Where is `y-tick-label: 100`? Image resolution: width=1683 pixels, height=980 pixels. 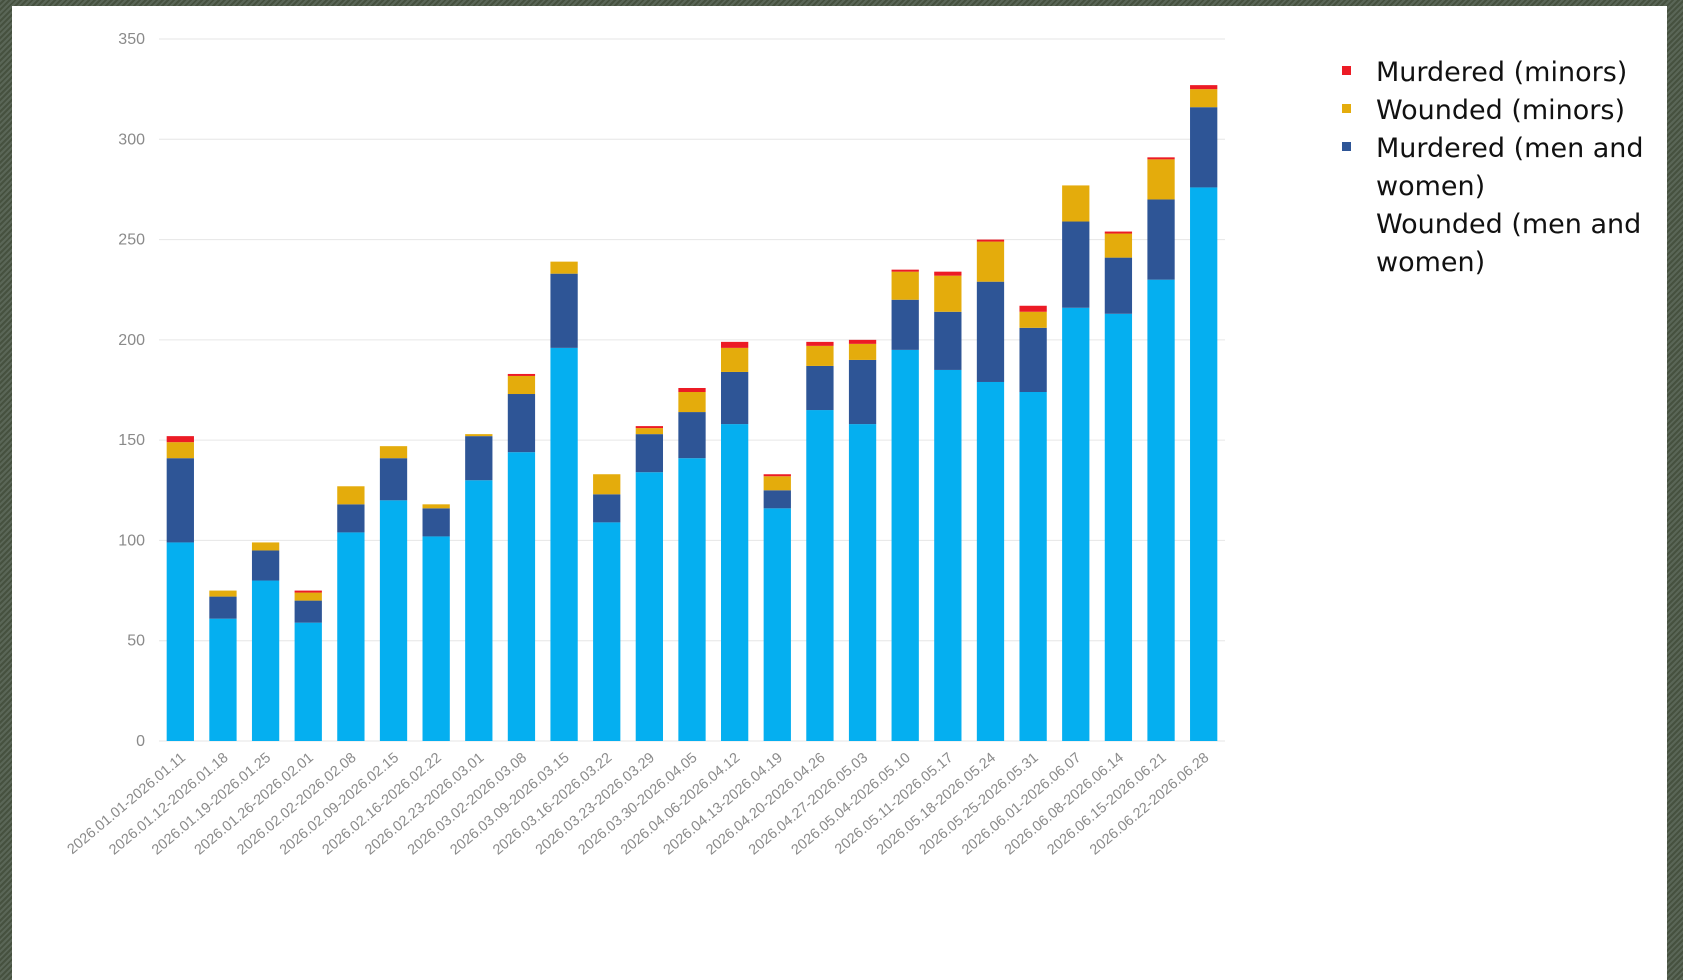 y-tick-label: 100 is located at coordinates (131, 540).